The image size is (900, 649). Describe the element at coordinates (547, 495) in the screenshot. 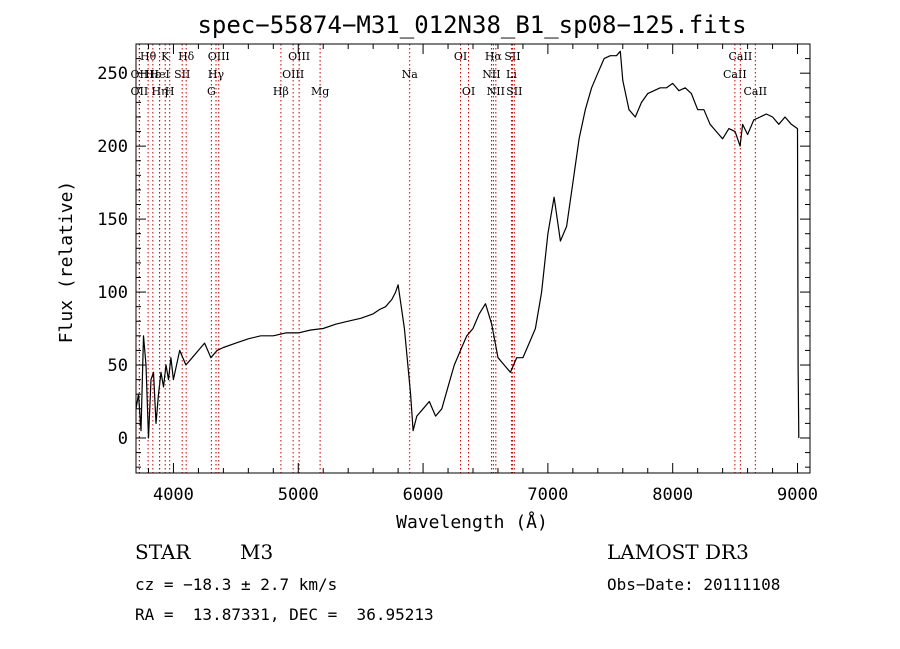

I see `x-tick-label: 7000` at that location.